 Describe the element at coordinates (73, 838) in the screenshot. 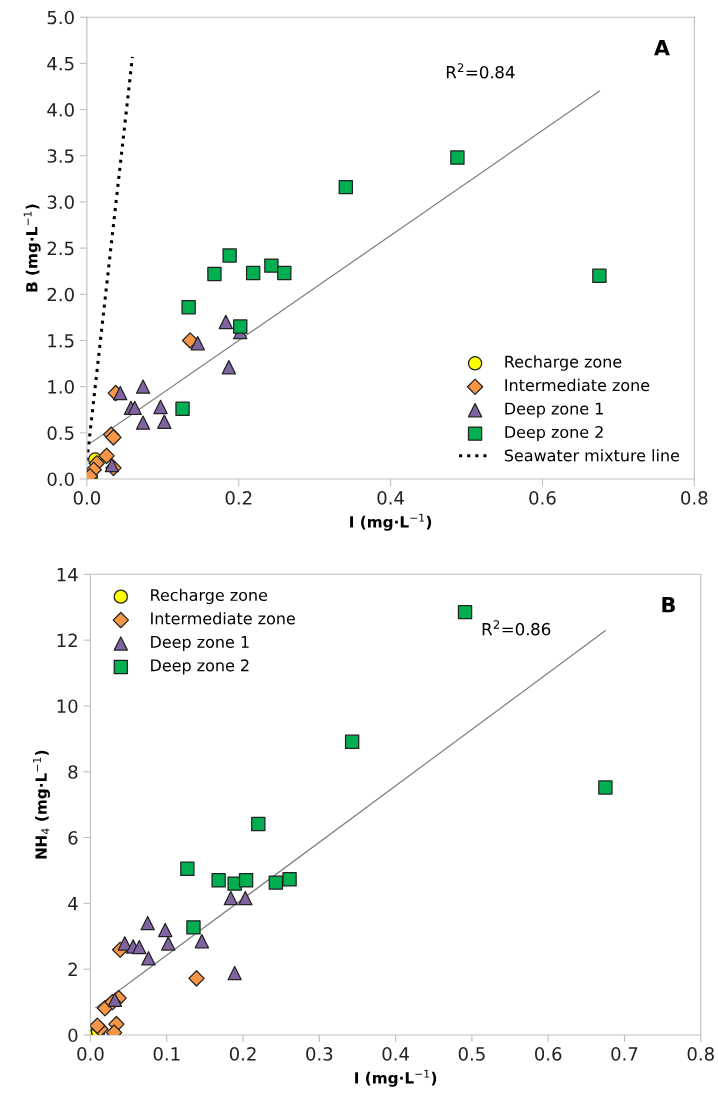

I see `y-tick-label: 6` at that location.